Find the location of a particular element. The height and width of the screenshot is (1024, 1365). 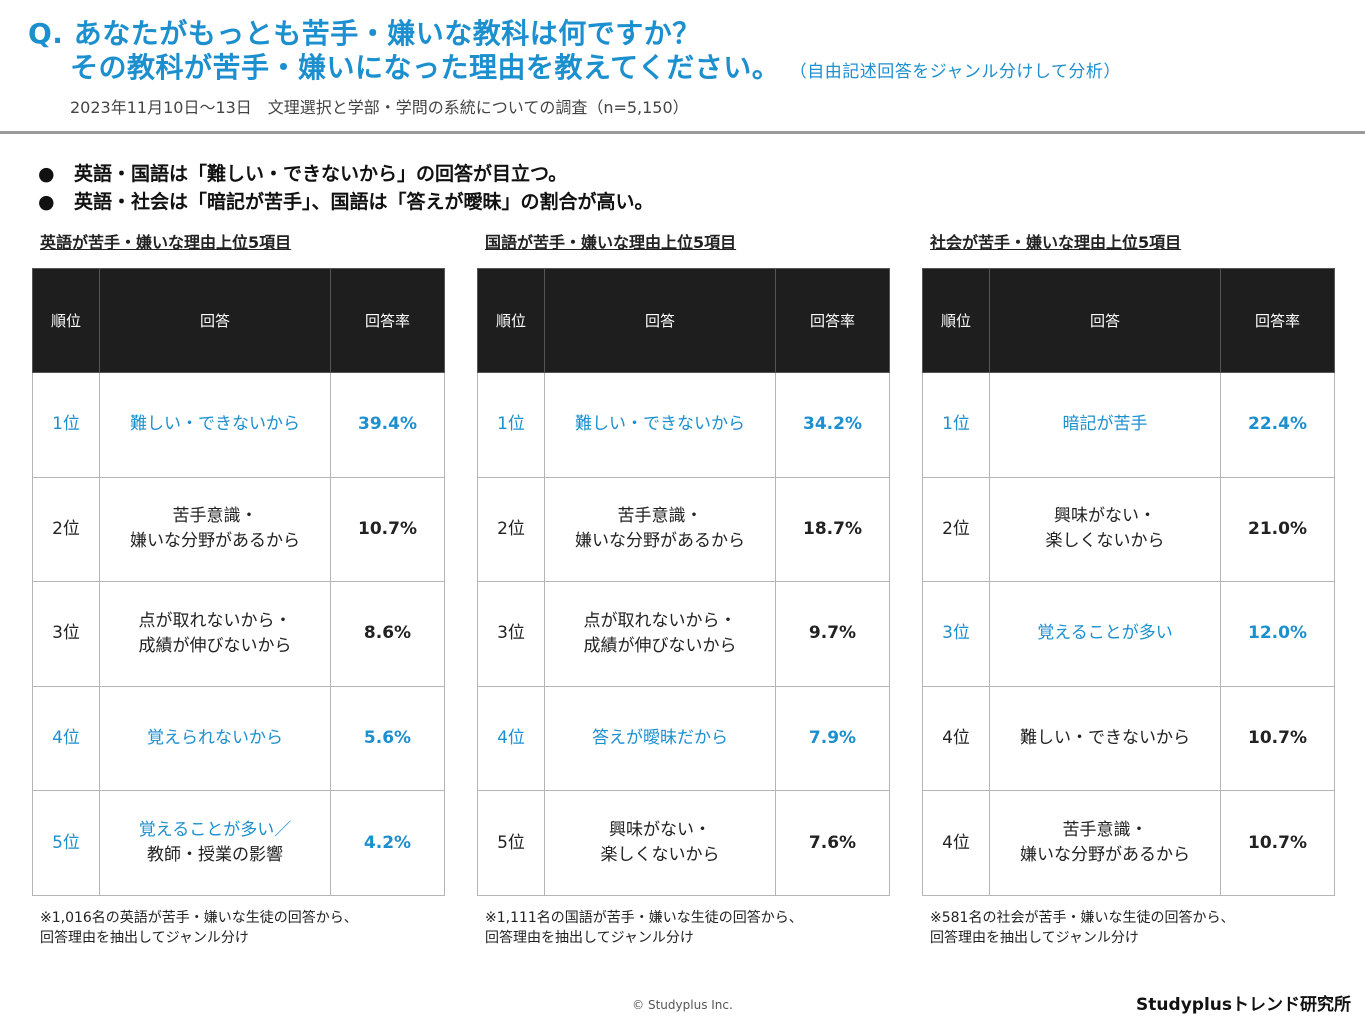

rate-cell: 7.6% is located at coordinates (832, 843).